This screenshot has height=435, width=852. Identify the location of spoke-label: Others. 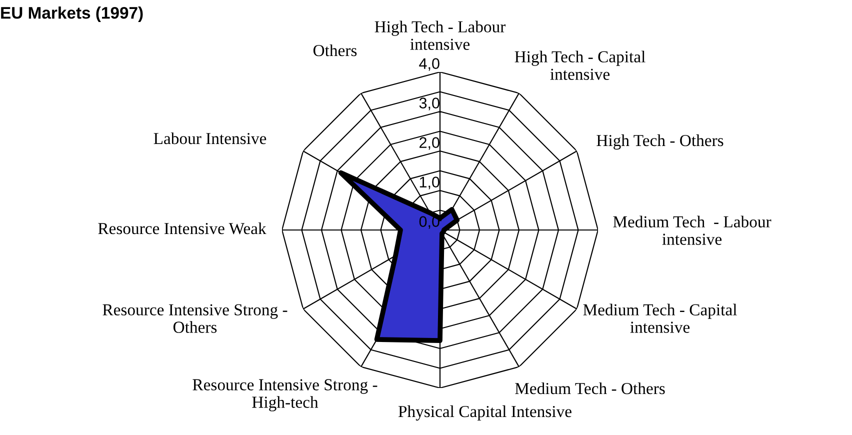
(335, 50).